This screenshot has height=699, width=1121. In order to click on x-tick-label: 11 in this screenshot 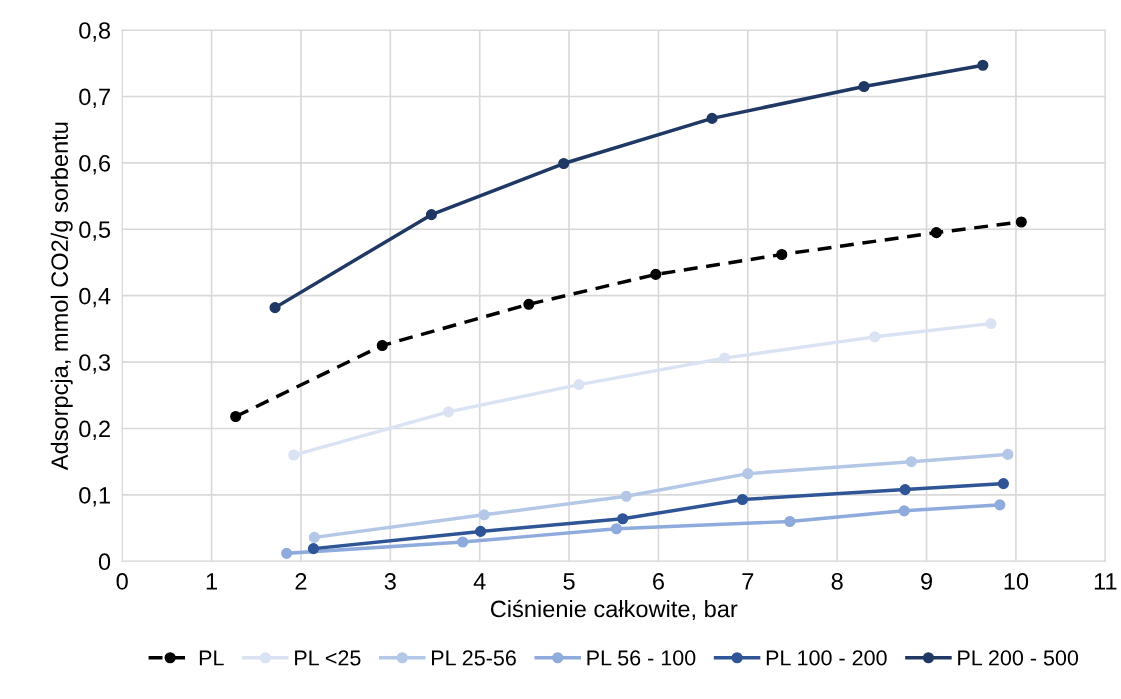, I will do `click(1105, 581)`.